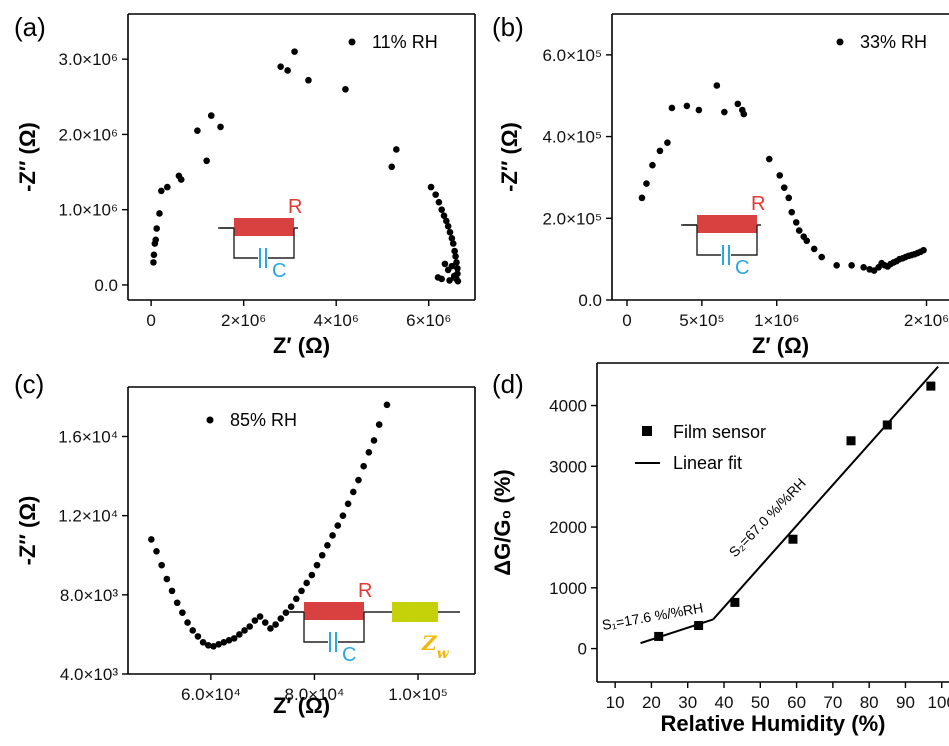 This screenshot has height=746, width=949. Describe the element at coordinates (893, 42) in the screenshot. I see `legend-label: 33% RH` at that location.